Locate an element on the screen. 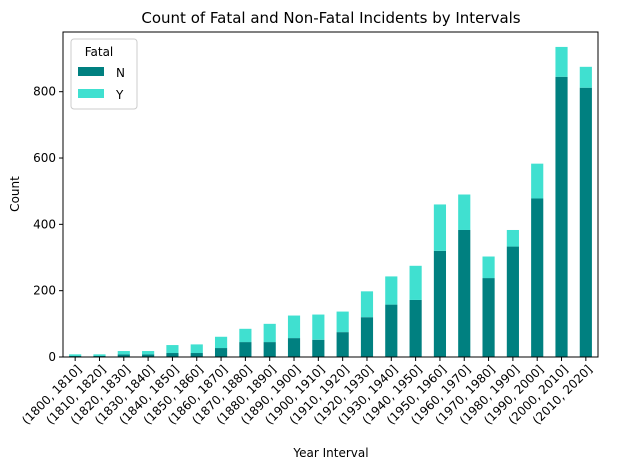 The image size is (629, 470). legend-label-y: Y is located at coordinates (119, 95).